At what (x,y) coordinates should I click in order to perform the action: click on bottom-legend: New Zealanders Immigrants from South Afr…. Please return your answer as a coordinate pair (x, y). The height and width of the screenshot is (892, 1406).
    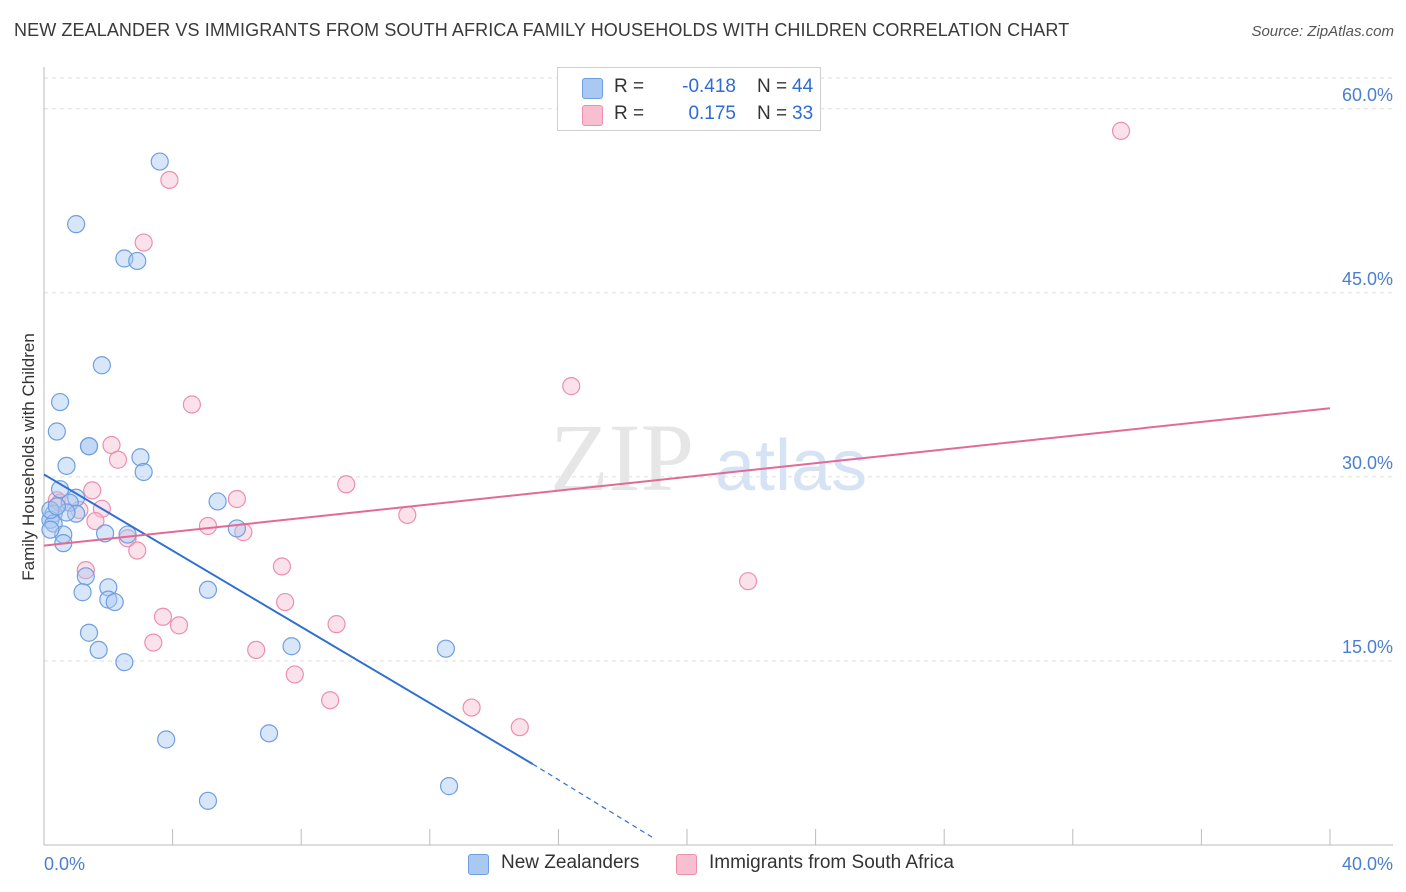
    Looking at the image, I should click on (703, 865).